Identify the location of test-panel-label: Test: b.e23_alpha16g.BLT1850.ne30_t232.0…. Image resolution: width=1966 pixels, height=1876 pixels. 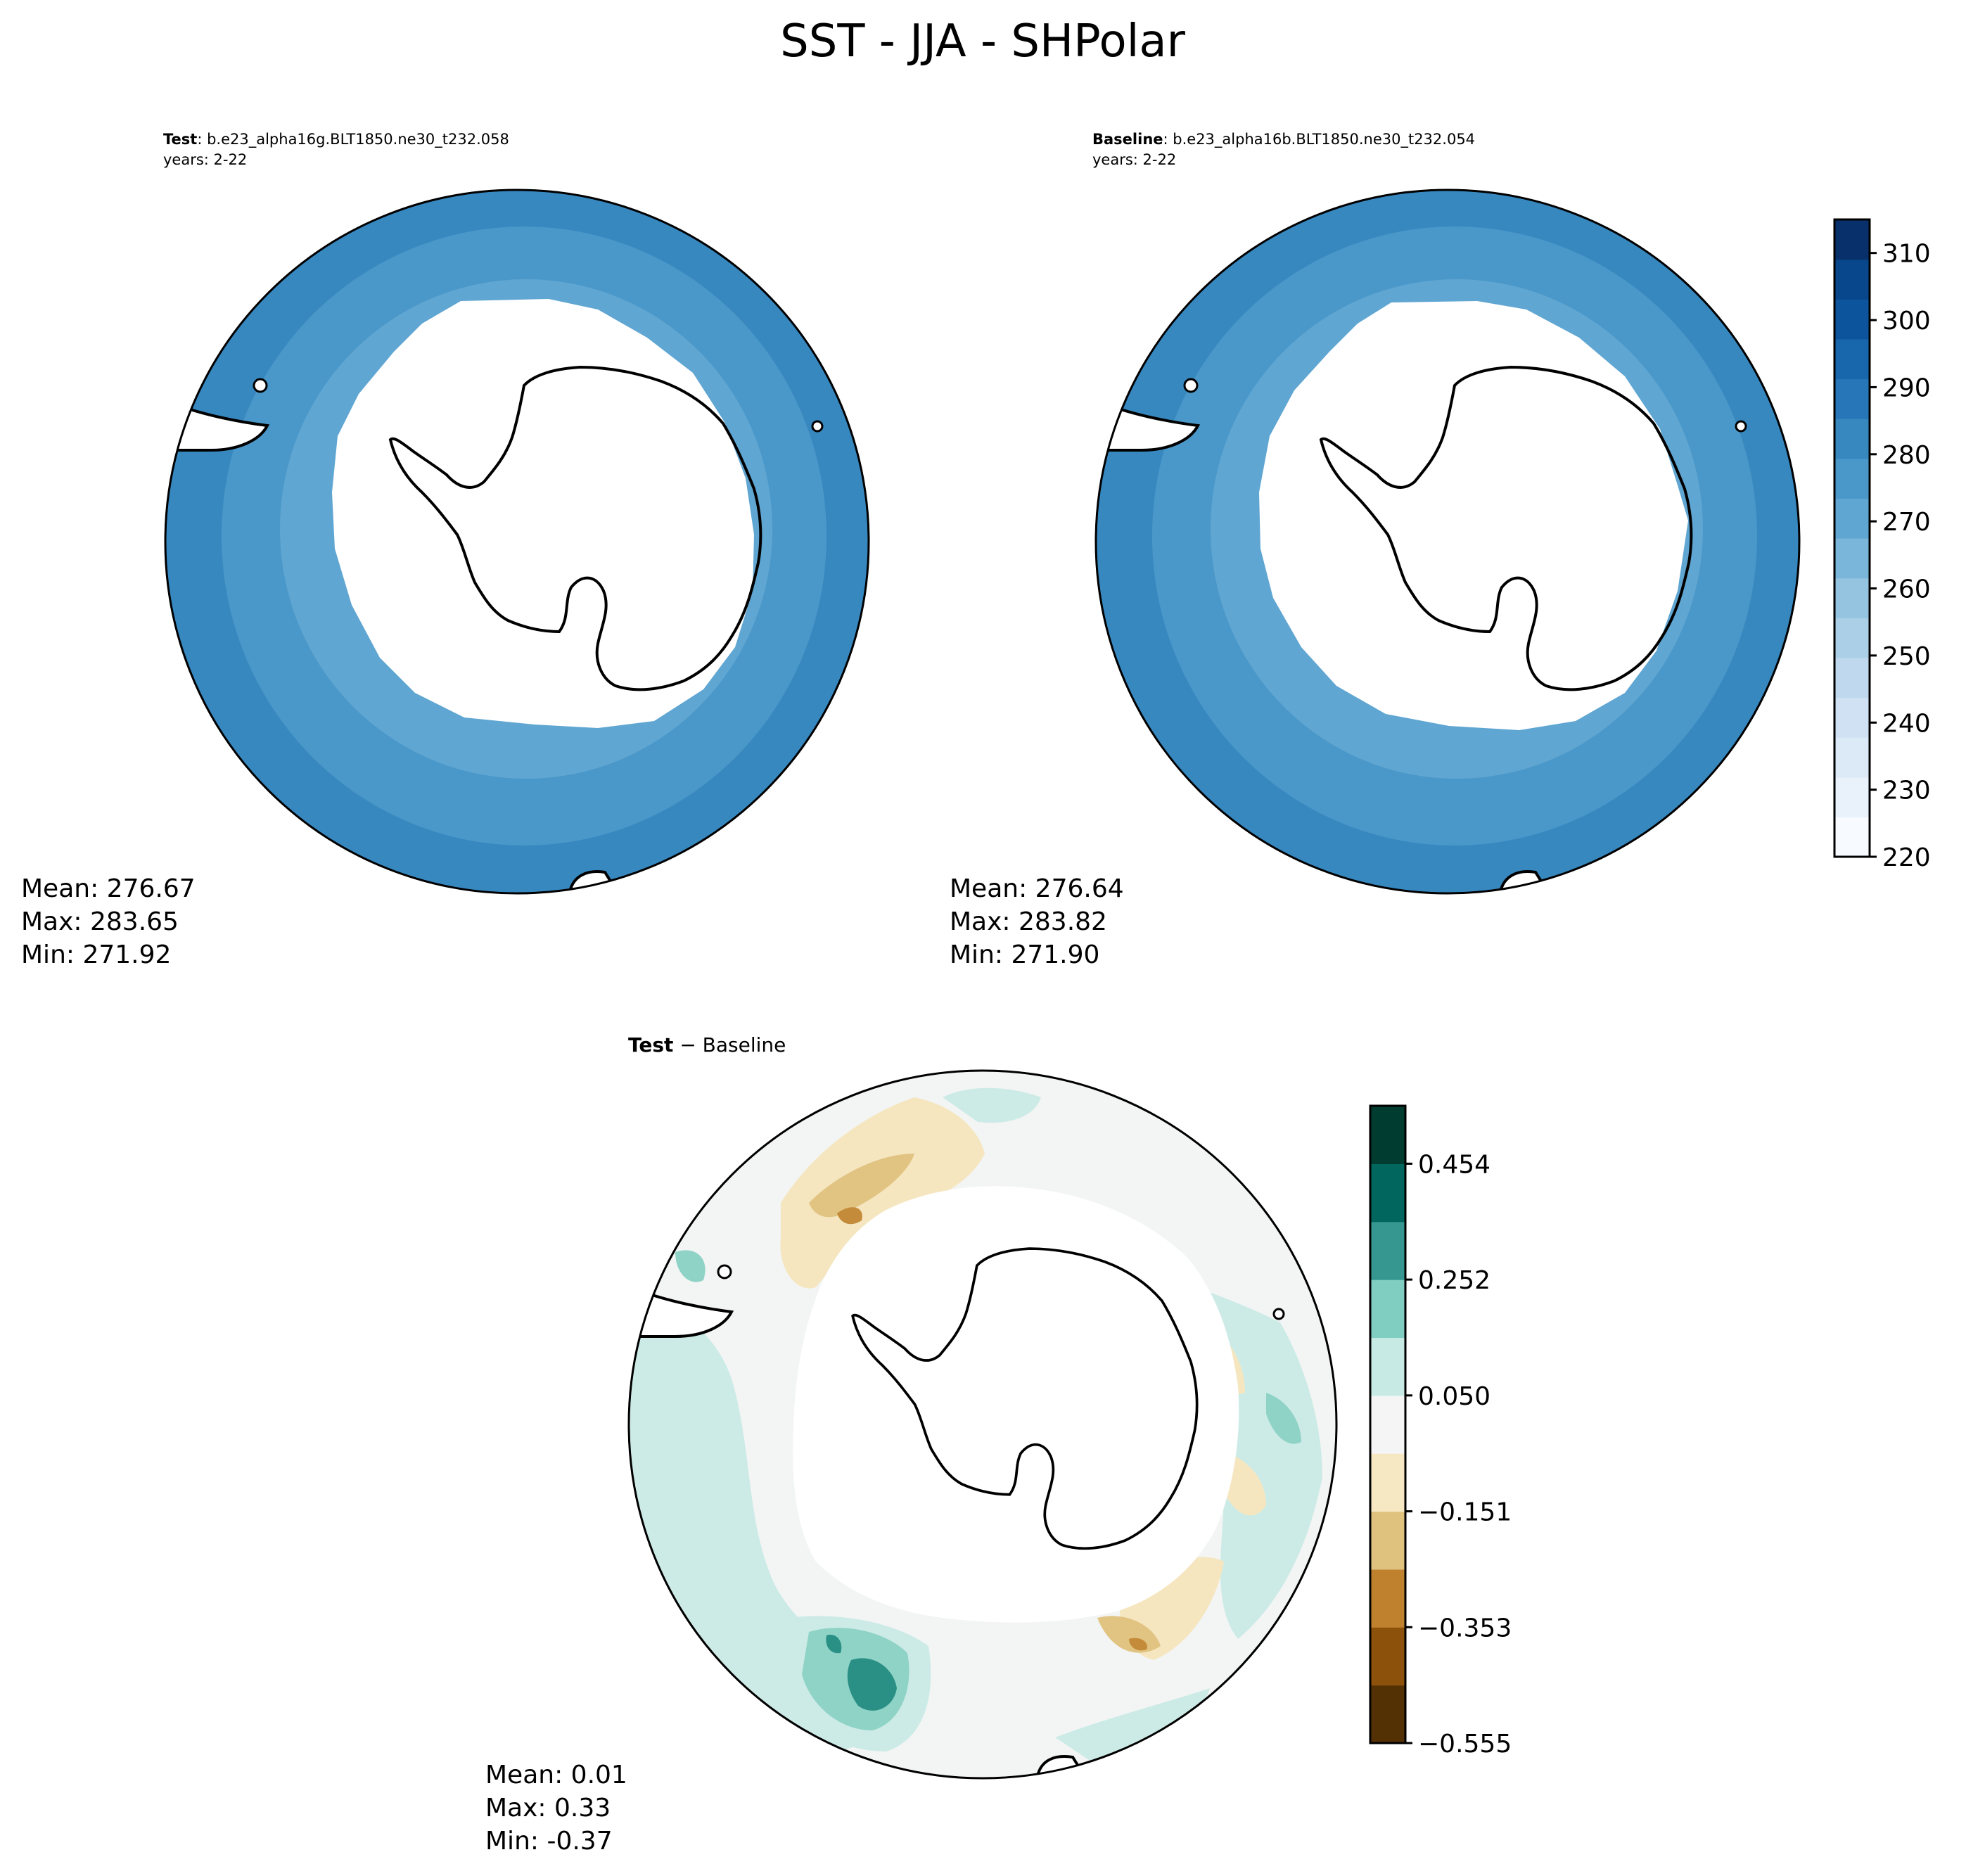
(336, 139).